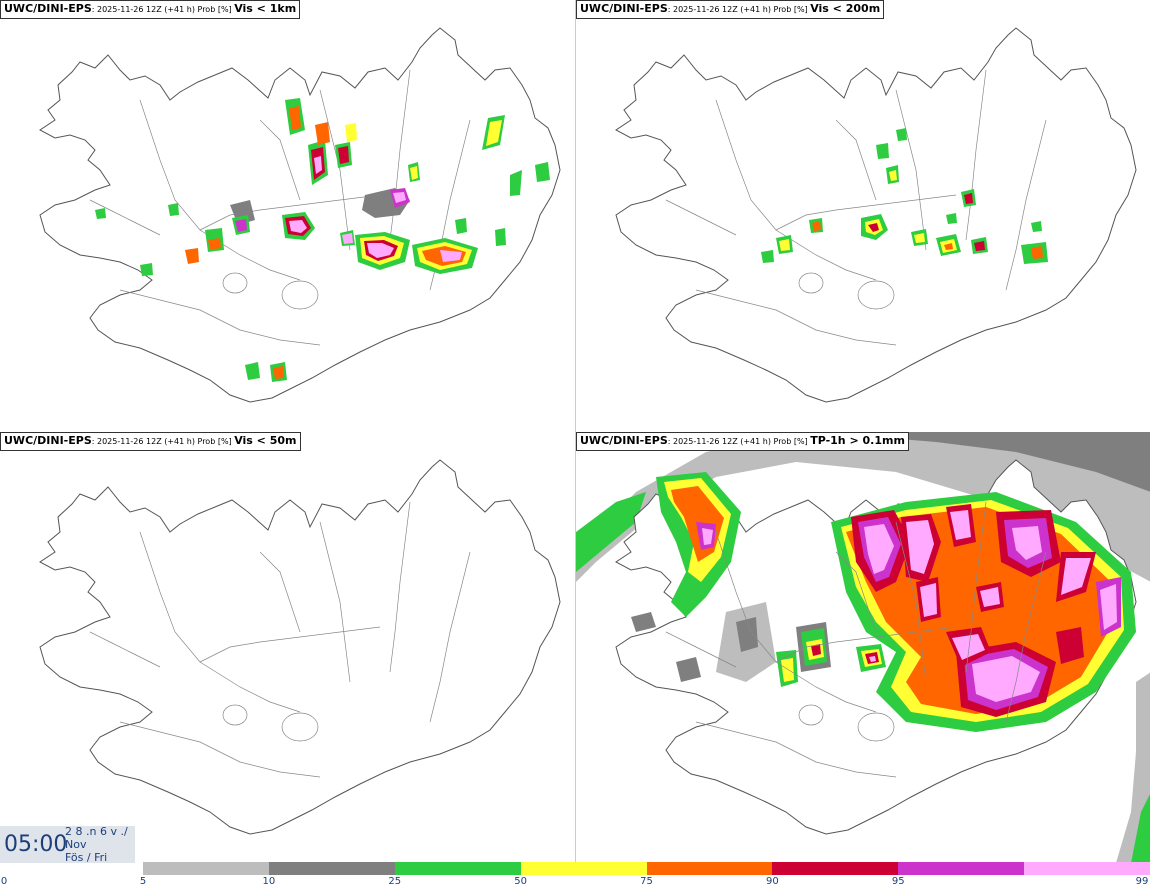 Image resolution: width=1150 pixels, height=891 pixels. What do you see at coordinates (520, 881) in the screenshot?
I see `colorbar-tick-label: 50` at bounding box center [520, 881].